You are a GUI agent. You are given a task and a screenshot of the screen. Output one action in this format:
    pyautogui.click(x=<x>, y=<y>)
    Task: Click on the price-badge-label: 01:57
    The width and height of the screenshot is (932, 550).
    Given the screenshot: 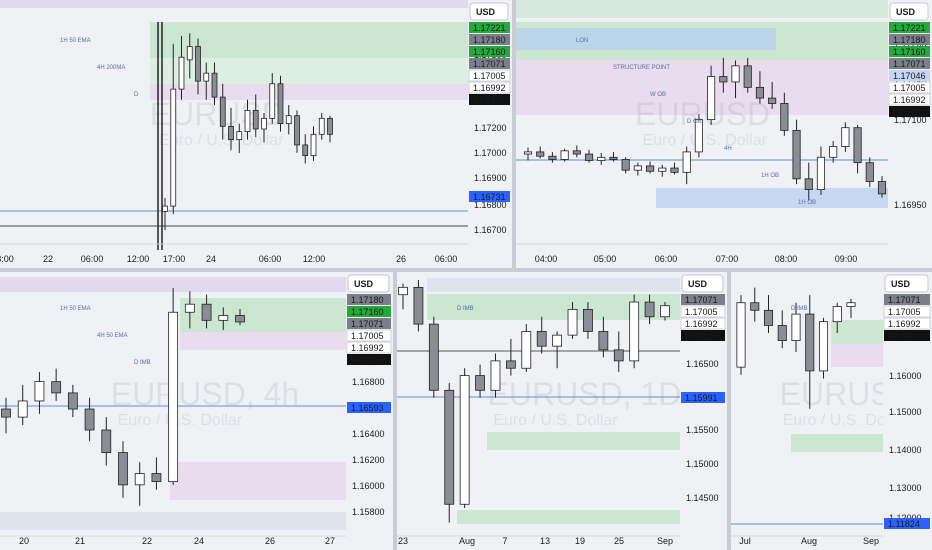 What is the action you would take?
    pyautogui.click(x=904, y=112)
    